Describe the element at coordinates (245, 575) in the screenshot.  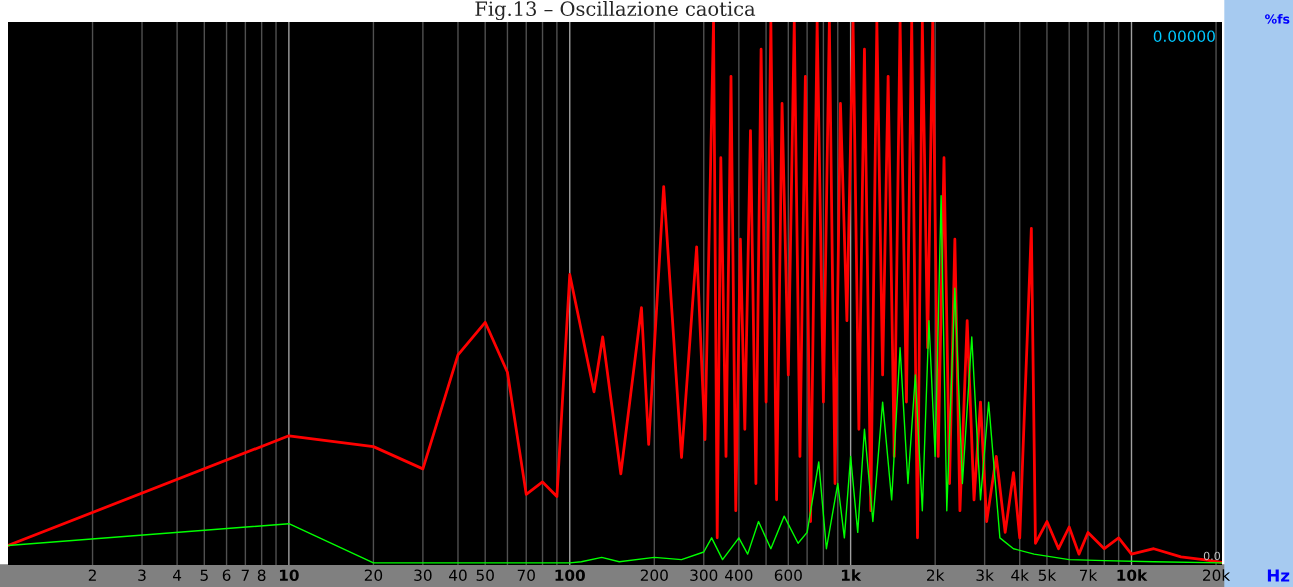
I see `x-tick-label: 7` at that location.